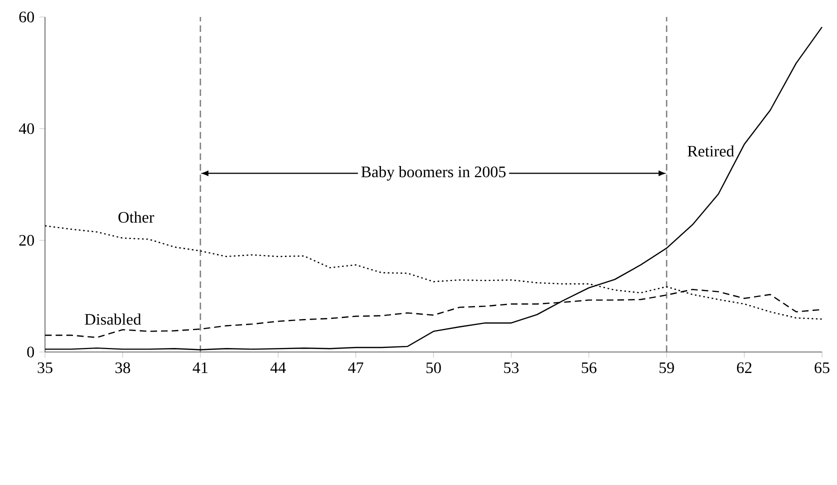 This screenshot has width=837, height=485. What do you see at coordinates (589, 368) in the screenshot?
I see `x-tick-label: 56` at bounding box center [589, 368].